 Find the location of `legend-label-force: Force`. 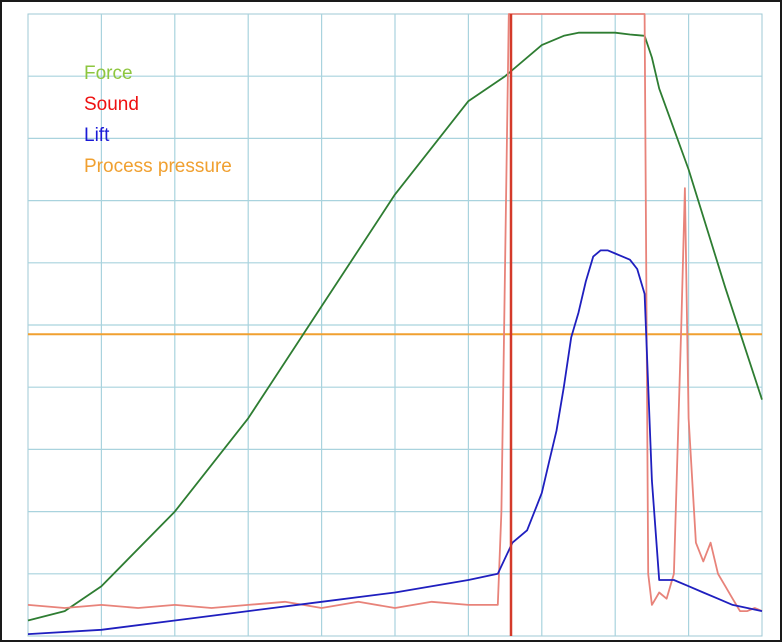

legend-label-force: Force is located at coordinates (108, 73).